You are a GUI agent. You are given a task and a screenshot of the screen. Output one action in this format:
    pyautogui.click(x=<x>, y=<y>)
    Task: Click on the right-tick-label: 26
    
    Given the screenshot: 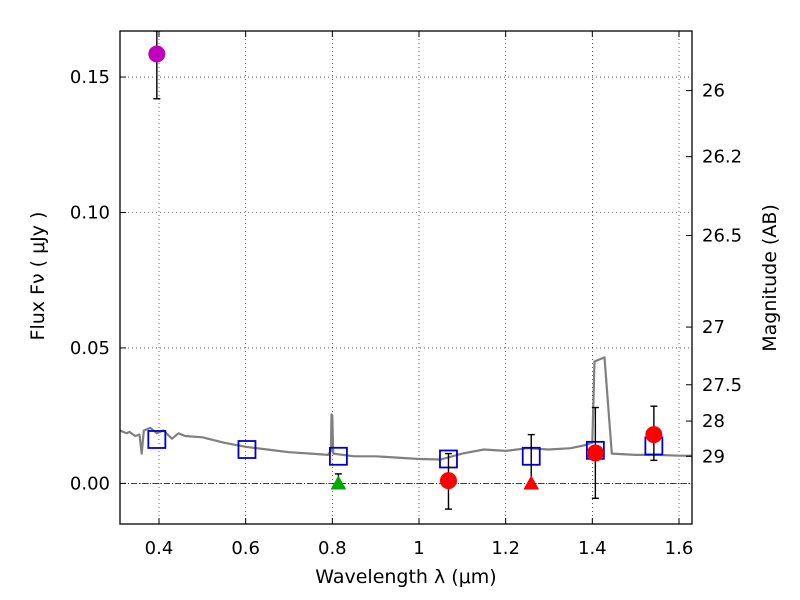 What is the action you would take?
    pyautogui.click(x=713, y=91)
    